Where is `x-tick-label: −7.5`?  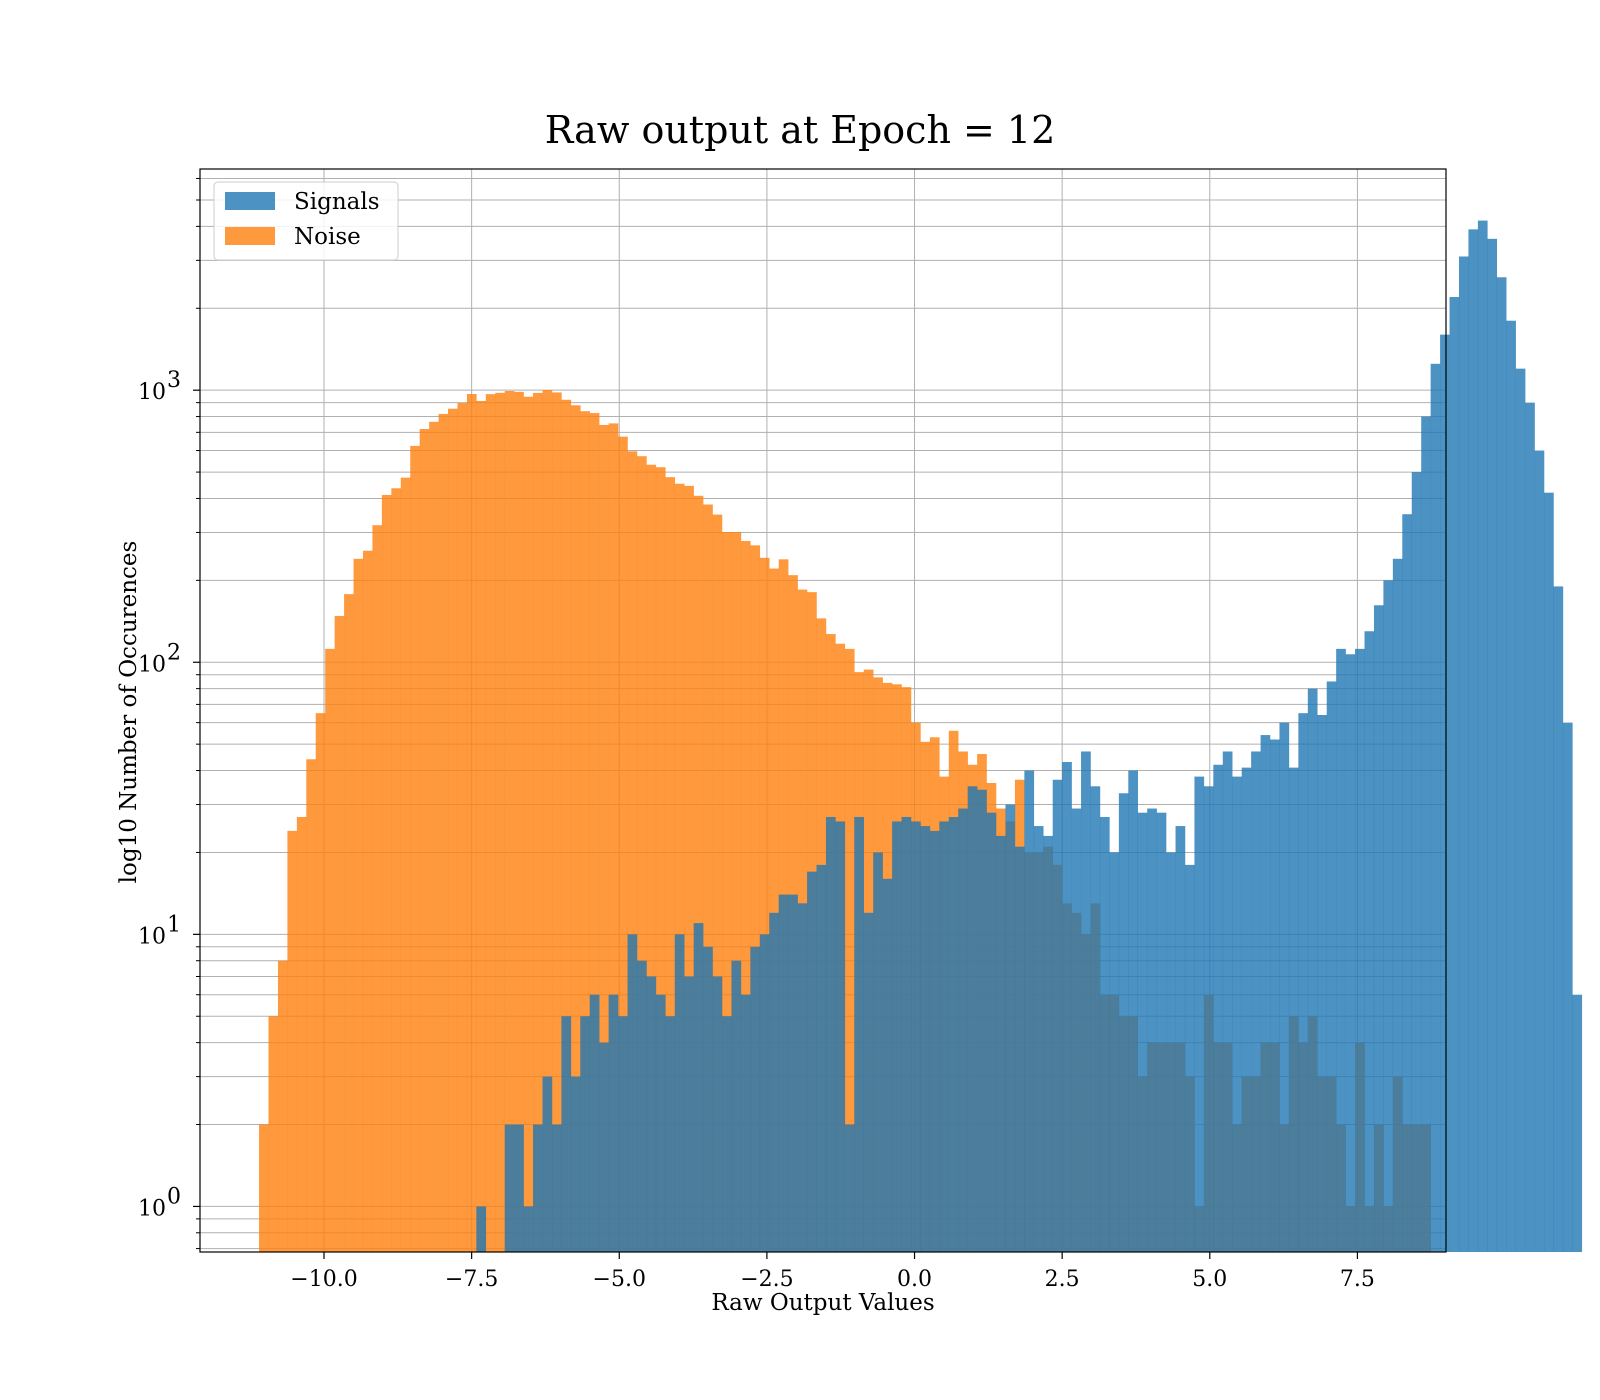
x-tick-label: −7.5 is located at coordinates (471, 1279).